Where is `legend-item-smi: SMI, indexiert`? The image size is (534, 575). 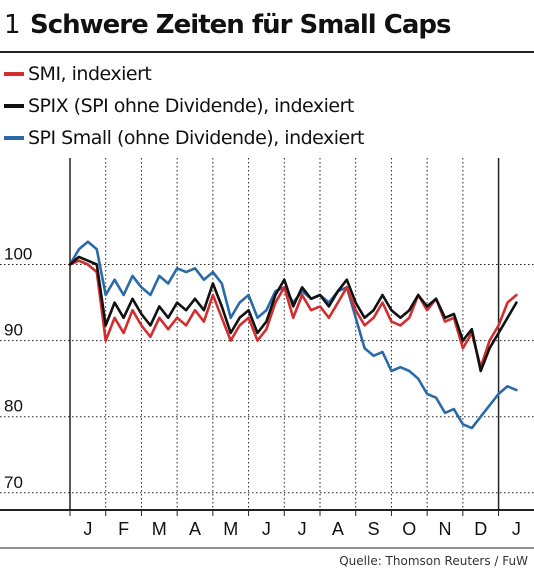
legend-item-smi: SMI, indexiert is located at coordinates (184, 74).